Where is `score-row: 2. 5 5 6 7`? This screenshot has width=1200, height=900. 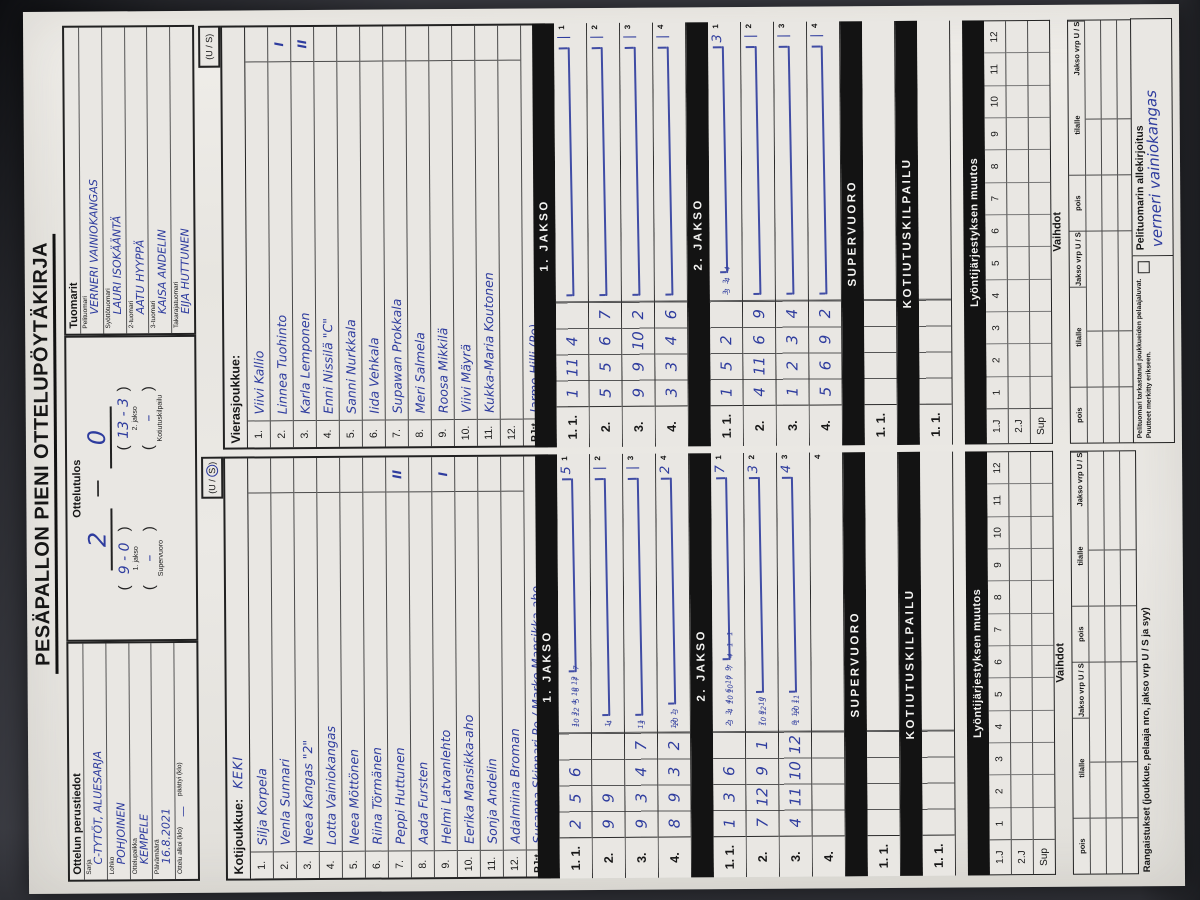 score-row: 2. 5 5 6 7 is located at coordinates (605, 235).